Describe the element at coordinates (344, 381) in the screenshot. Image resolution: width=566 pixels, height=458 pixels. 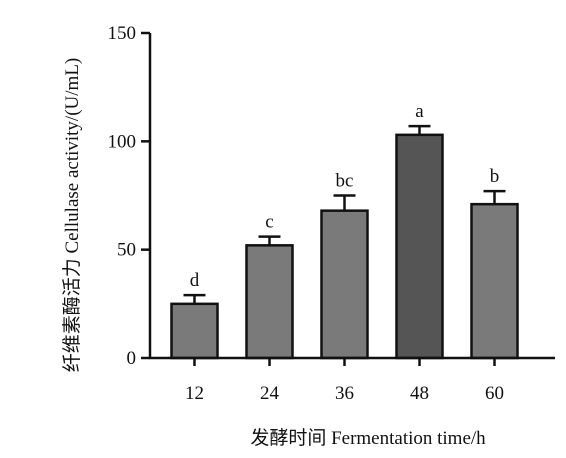
I see `x-ticks-group: 12 24 36 48 60` at that location.